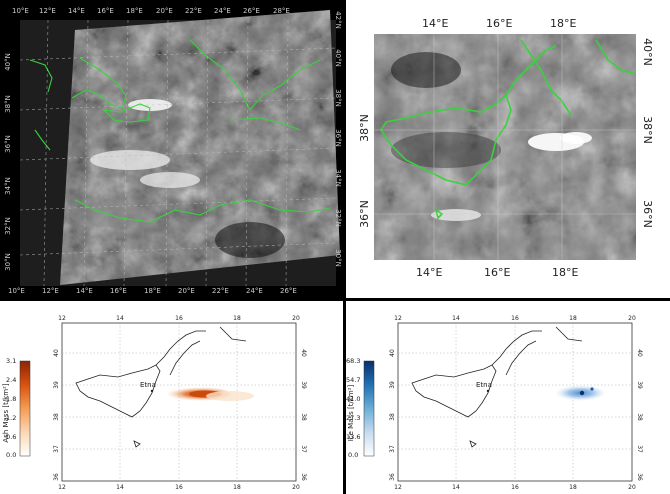 The height and width of the screenshot is (494, 670). I want to click on lat-label: 32°N, so click(8, 226).